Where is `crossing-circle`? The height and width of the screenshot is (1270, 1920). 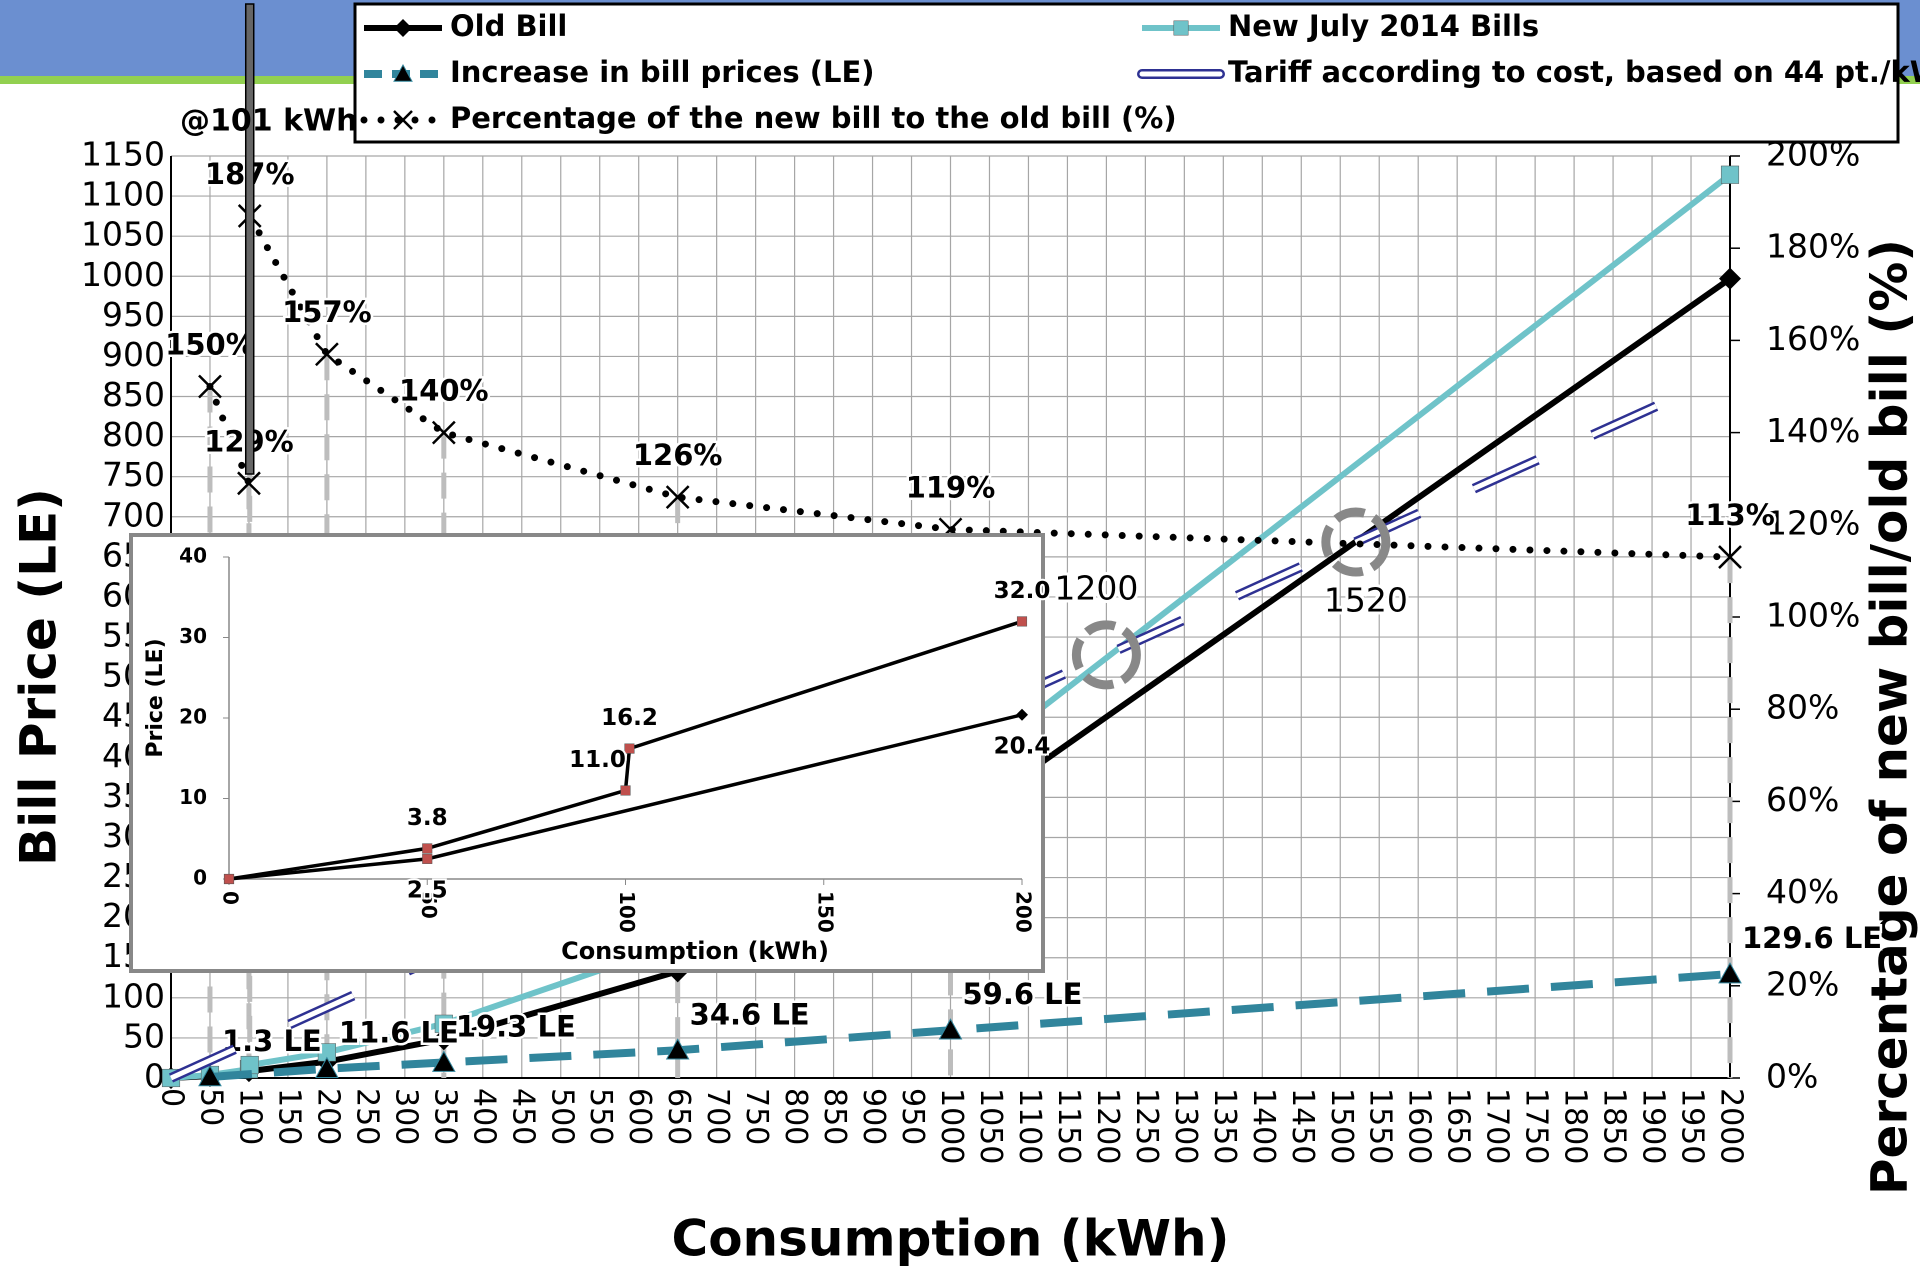
crossing-circle is located at coordinates (1106, 655).